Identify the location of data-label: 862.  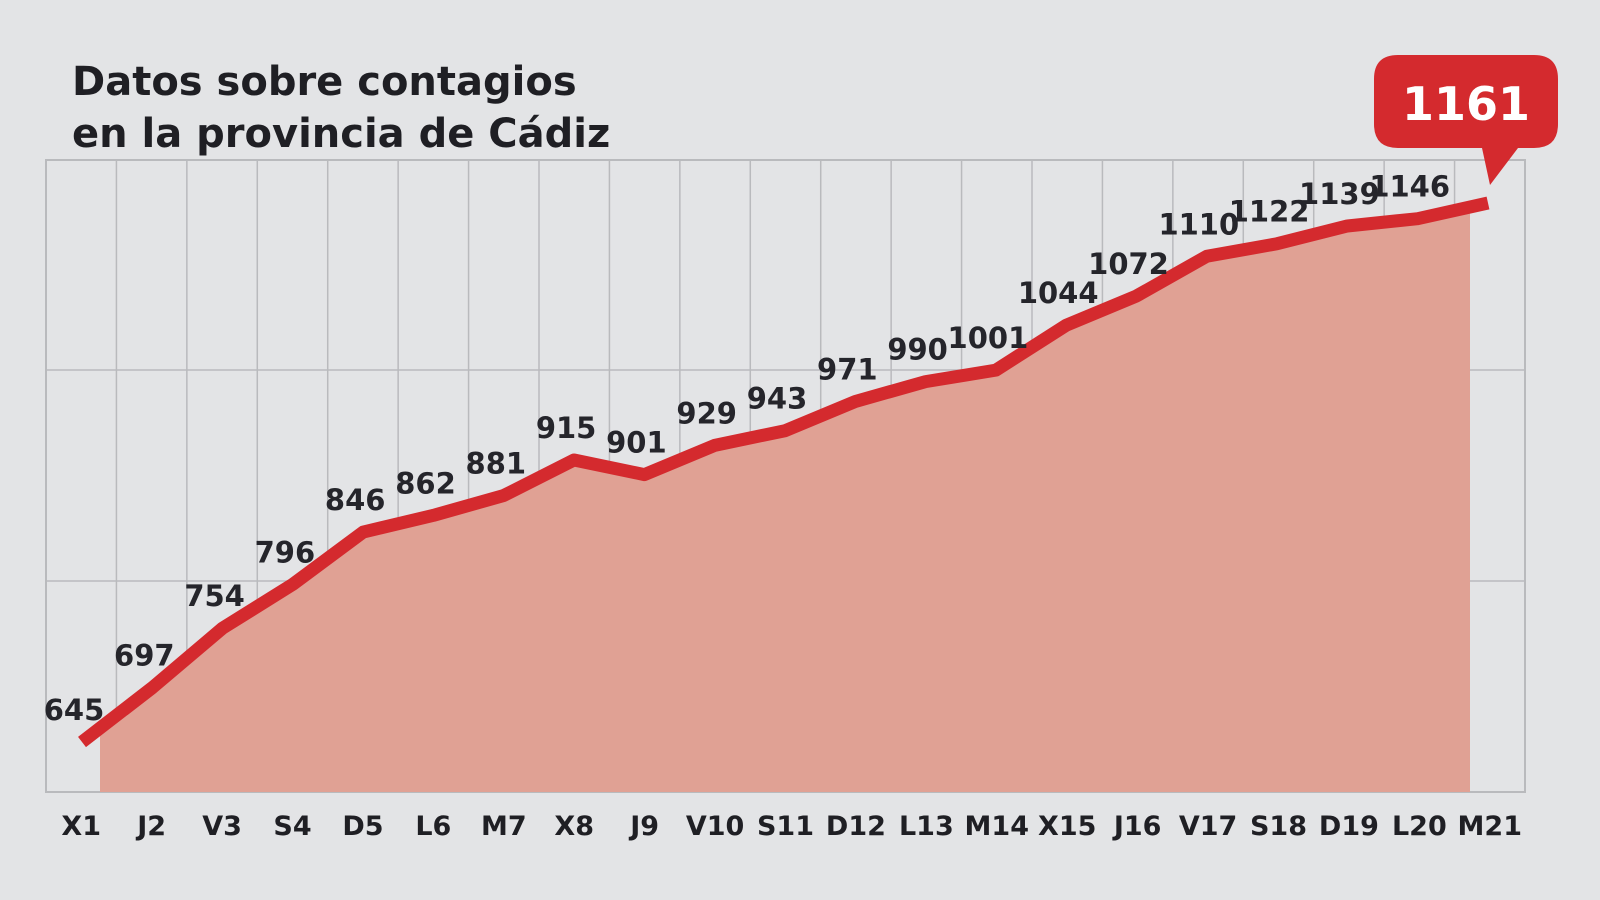
(425, 483).